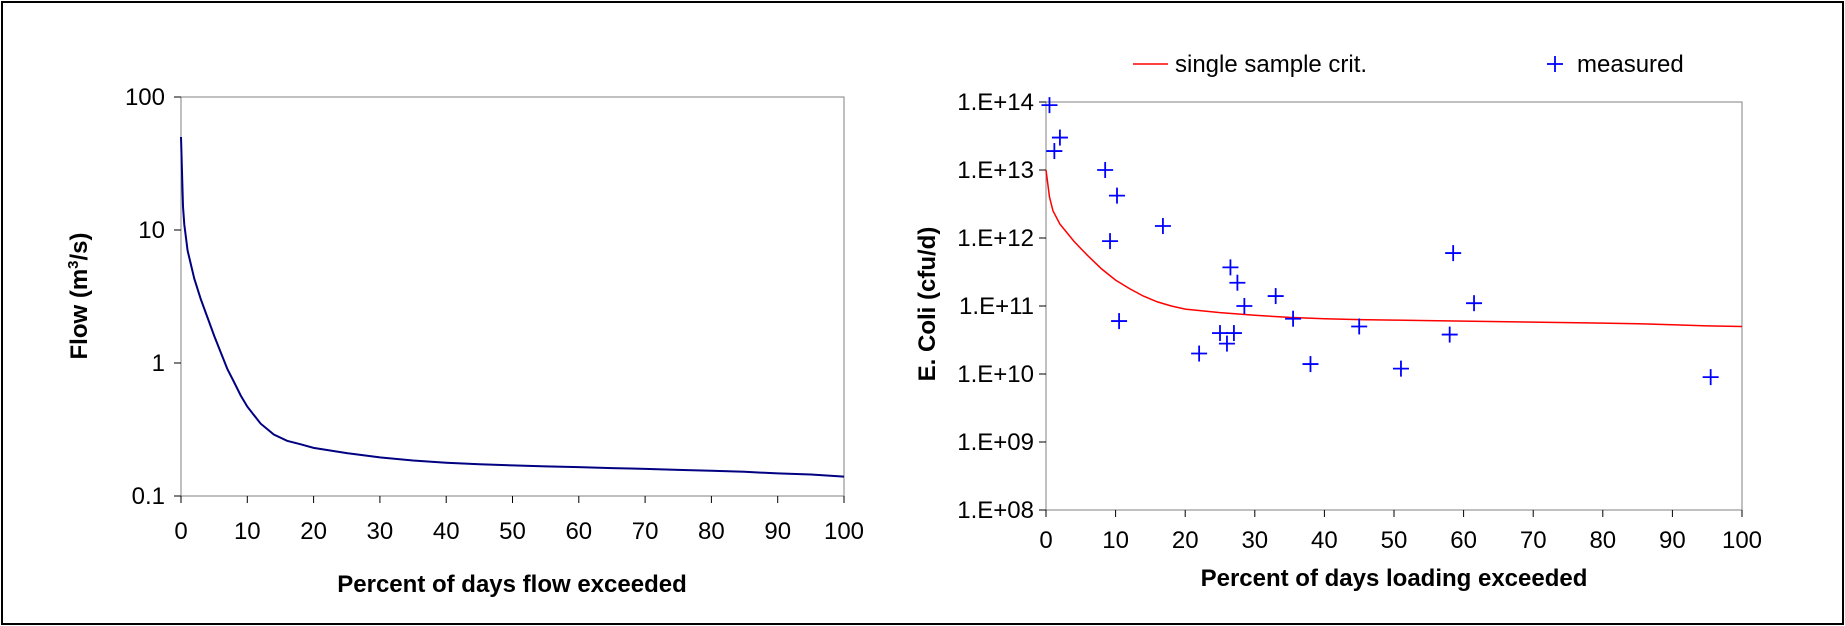  I want to click on x-axis-label-1: Percent of days flow exceeded, so click(511, 584).